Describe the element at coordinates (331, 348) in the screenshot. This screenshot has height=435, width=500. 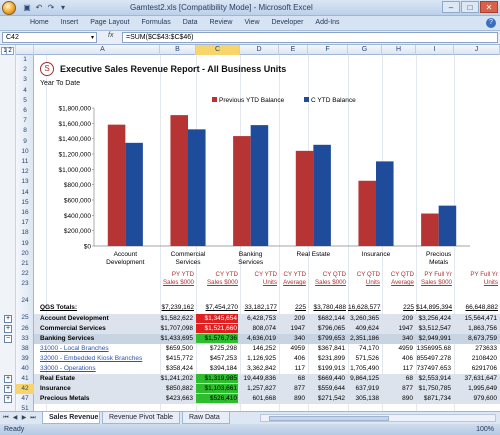
I see `table-cell: $367,841` at that location.